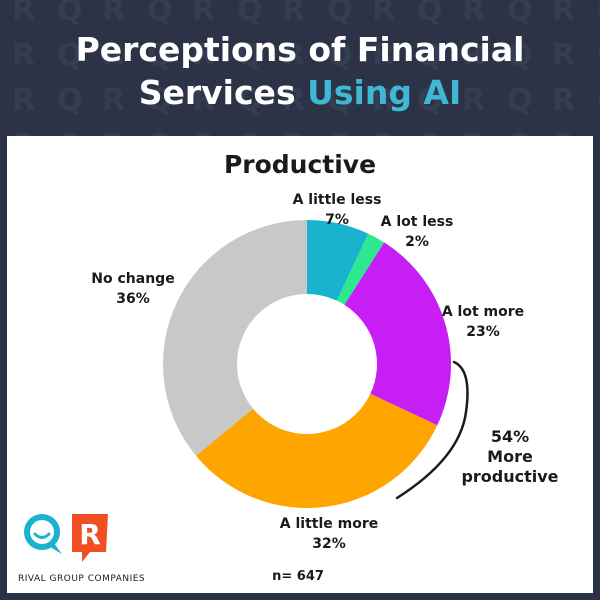 This screenshot has width=600, height=600. I want to click on slice-value-label: 36%, so click(133, 299).